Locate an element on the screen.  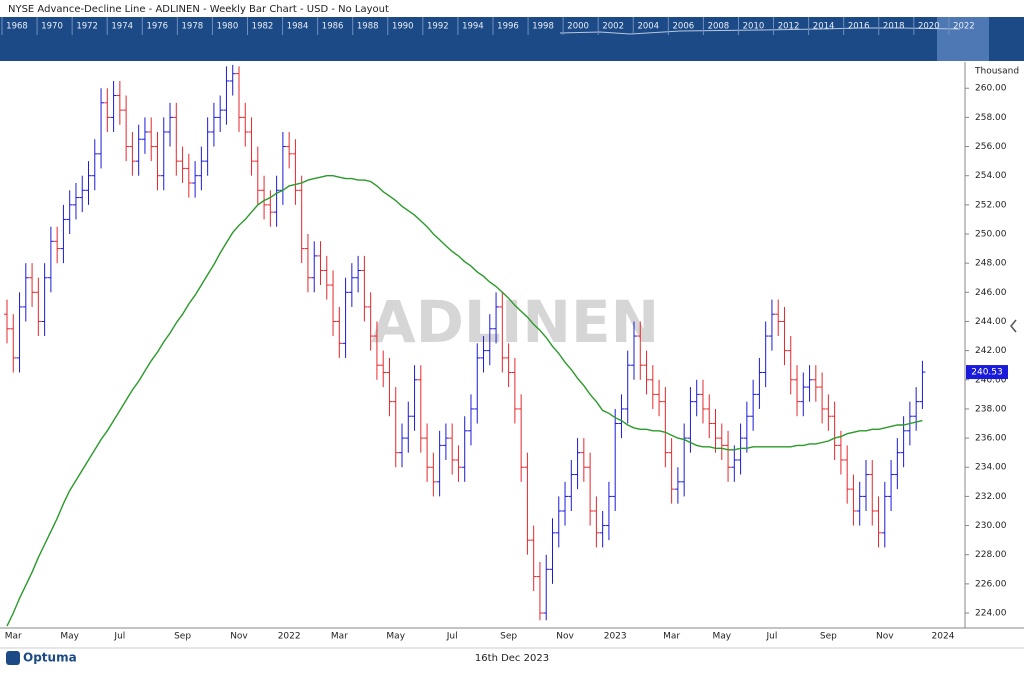
navigator-year: 2020 is located at coordinates (929, 27).